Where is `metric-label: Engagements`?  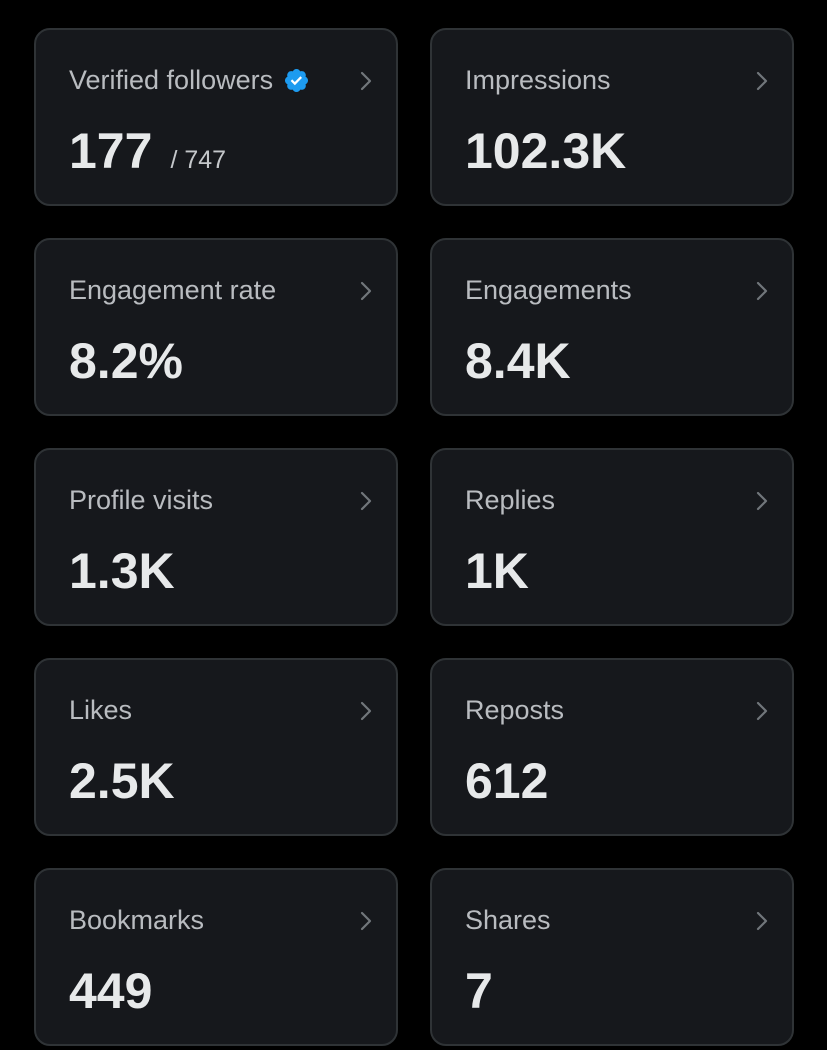 metric-label: Engagements is located at coordinates (548, 290).